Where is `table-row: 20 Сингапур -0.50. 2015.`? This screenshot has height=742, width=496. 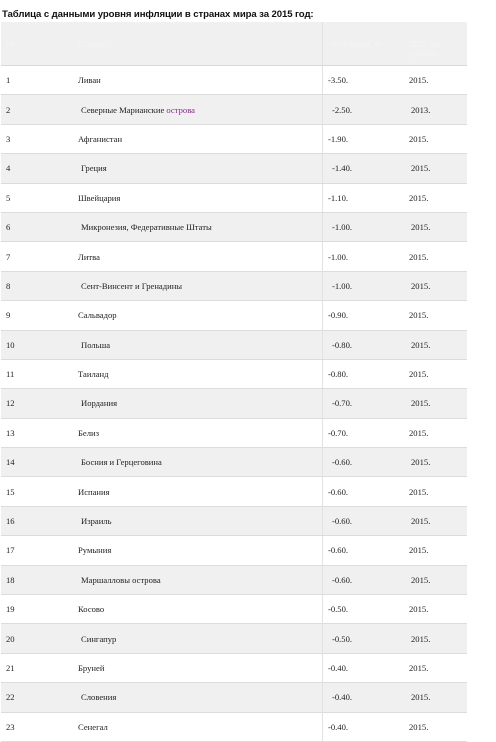 table-row: 20 Сингапур -0.50. 2015. is located at coordinates (234, 639).